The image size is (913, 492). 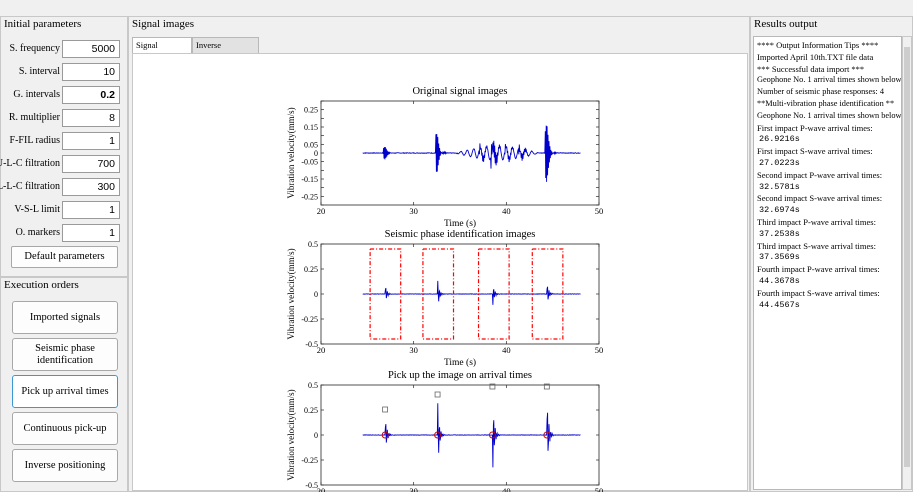 What do you see at coordinates (65, 317) in the screenshot?
I see `imported-signals-button: Imported signals` at bounding box center [65, 317].